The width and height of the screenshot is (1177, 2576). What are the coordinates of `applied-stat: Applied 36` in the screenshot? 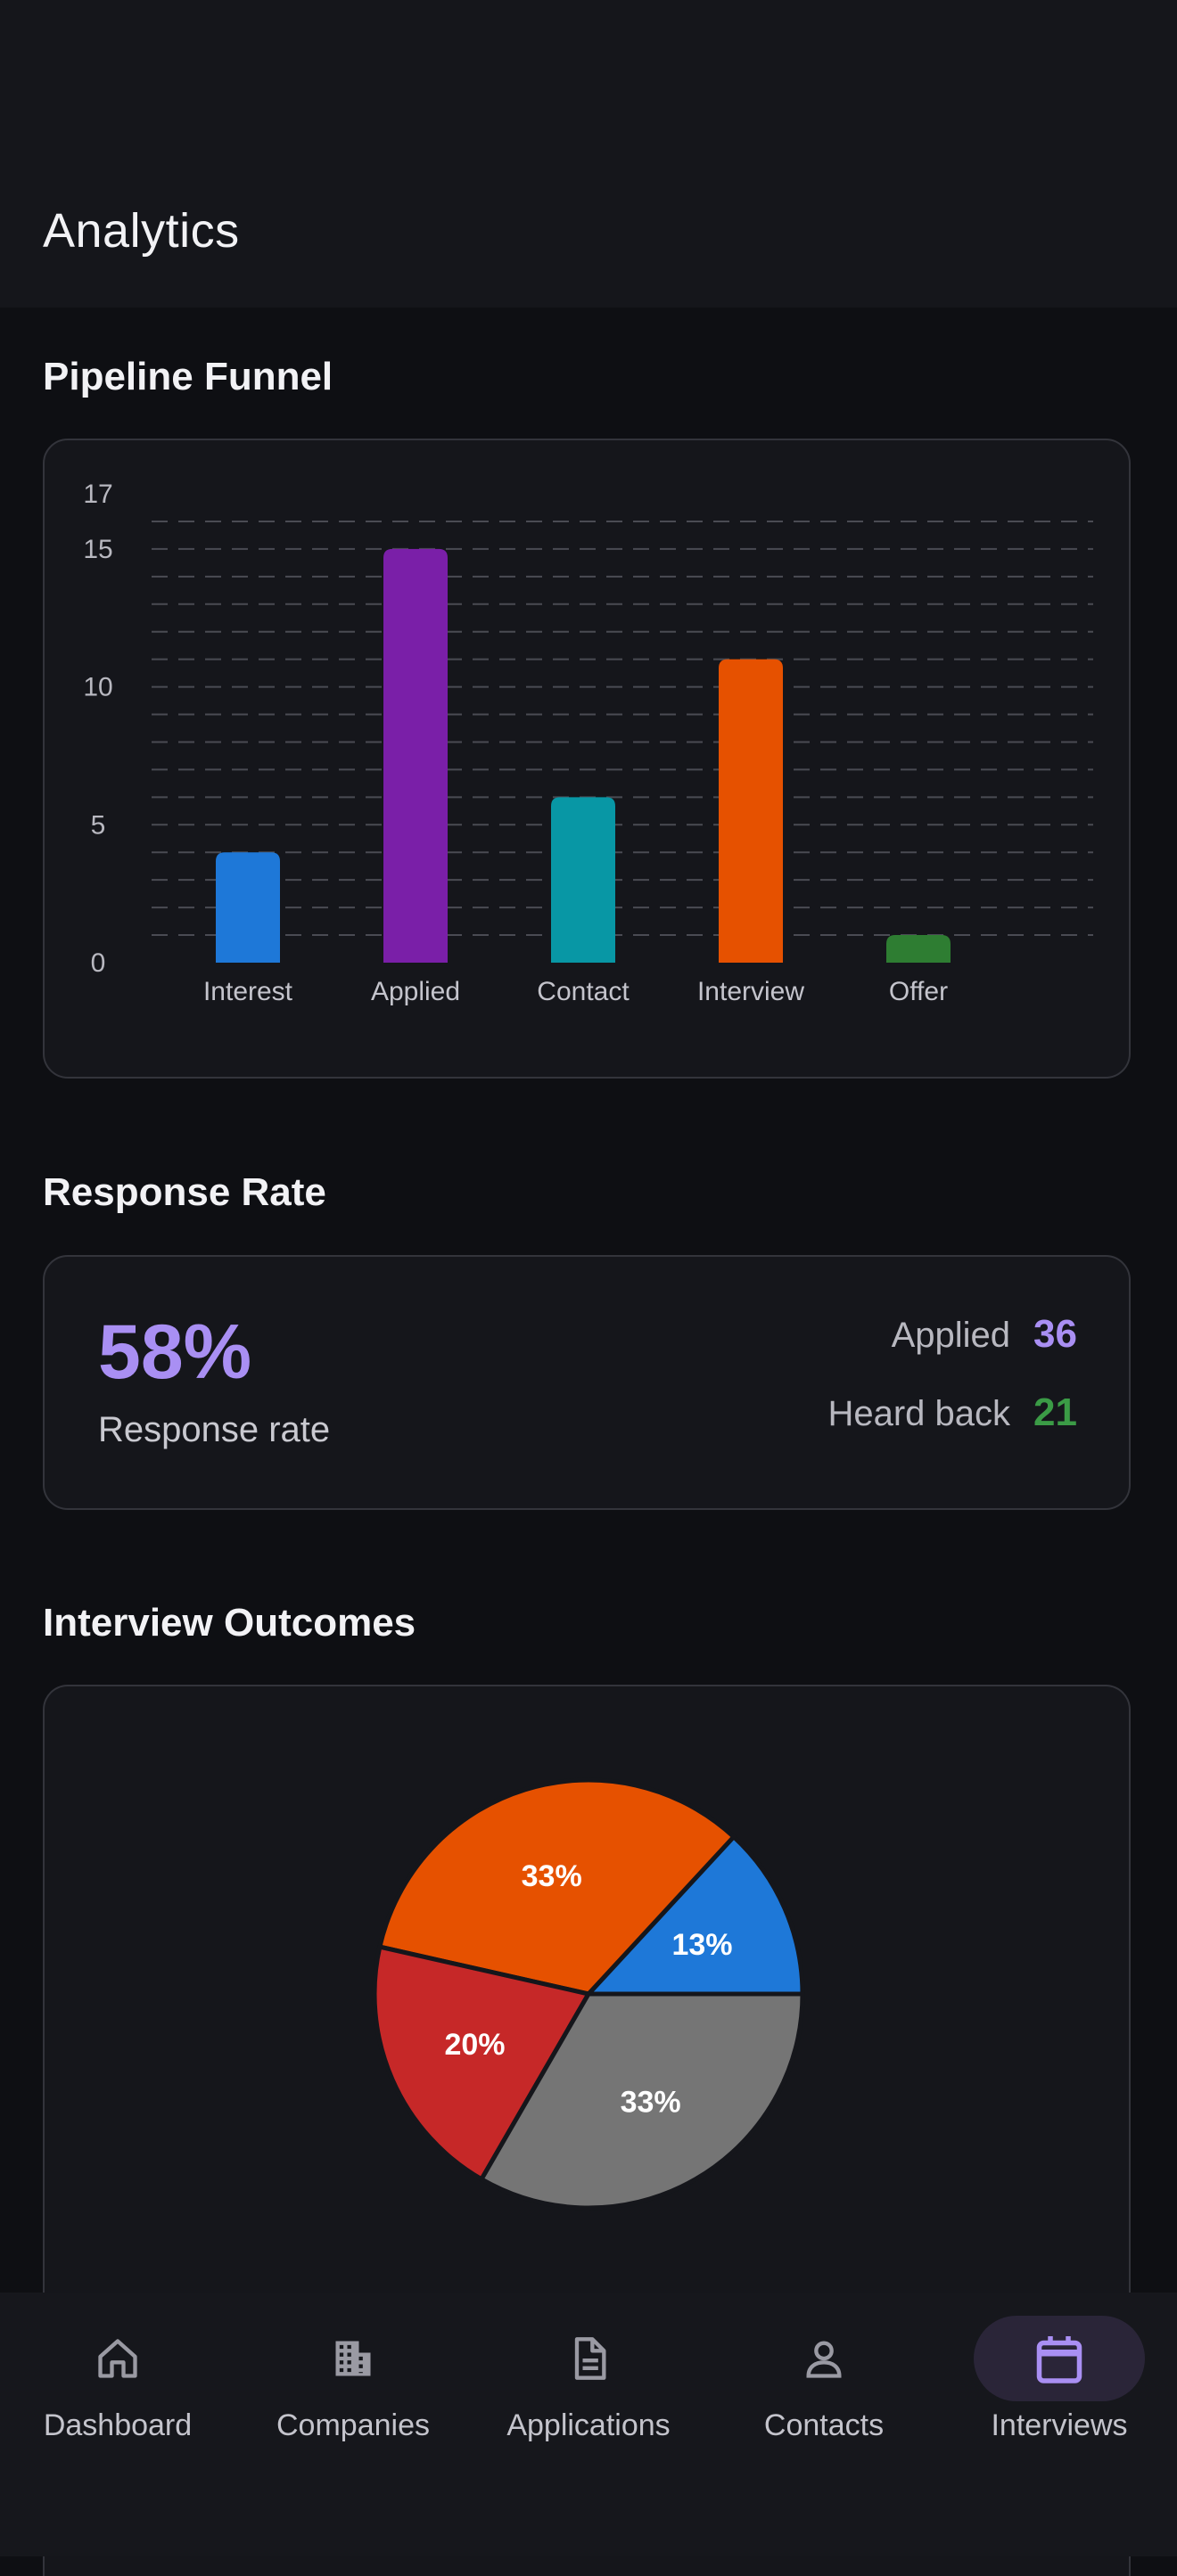 It's located at (984, 1334).